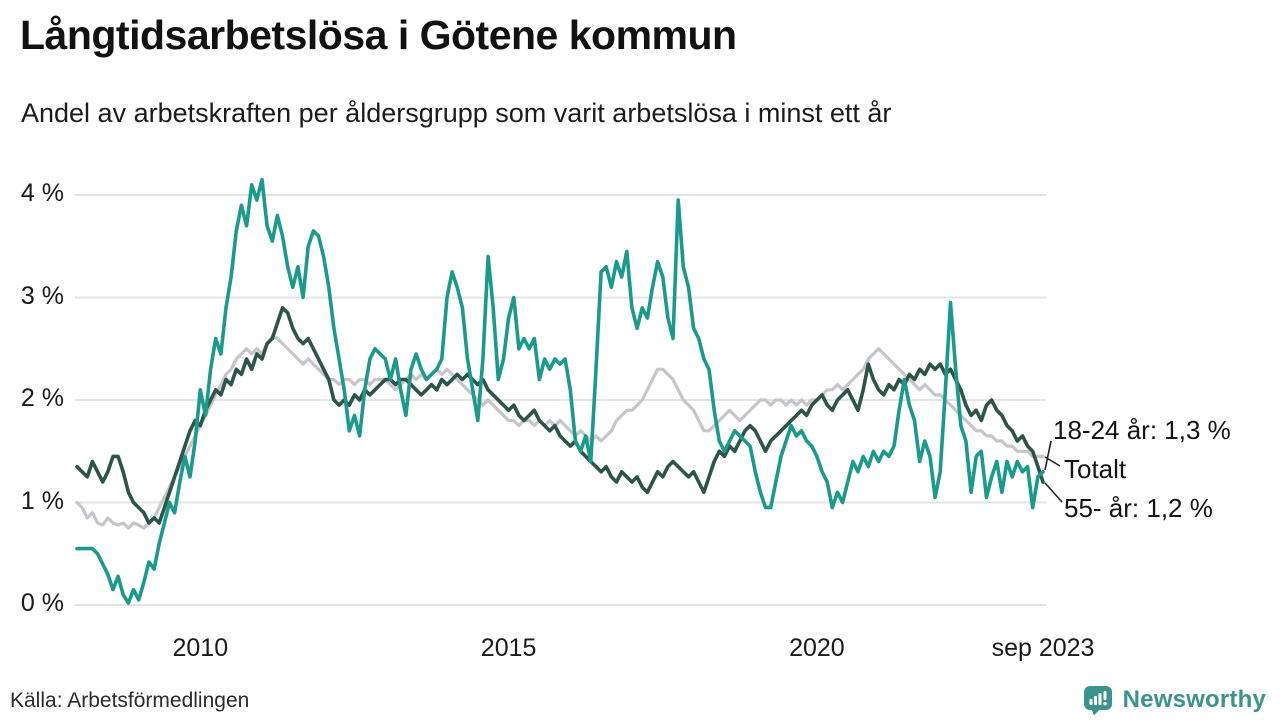 This screenshot has height=720, width=1280. I want to click on end-label-18-24: 18-24 år: 1,3 %, so click(1142, 430).